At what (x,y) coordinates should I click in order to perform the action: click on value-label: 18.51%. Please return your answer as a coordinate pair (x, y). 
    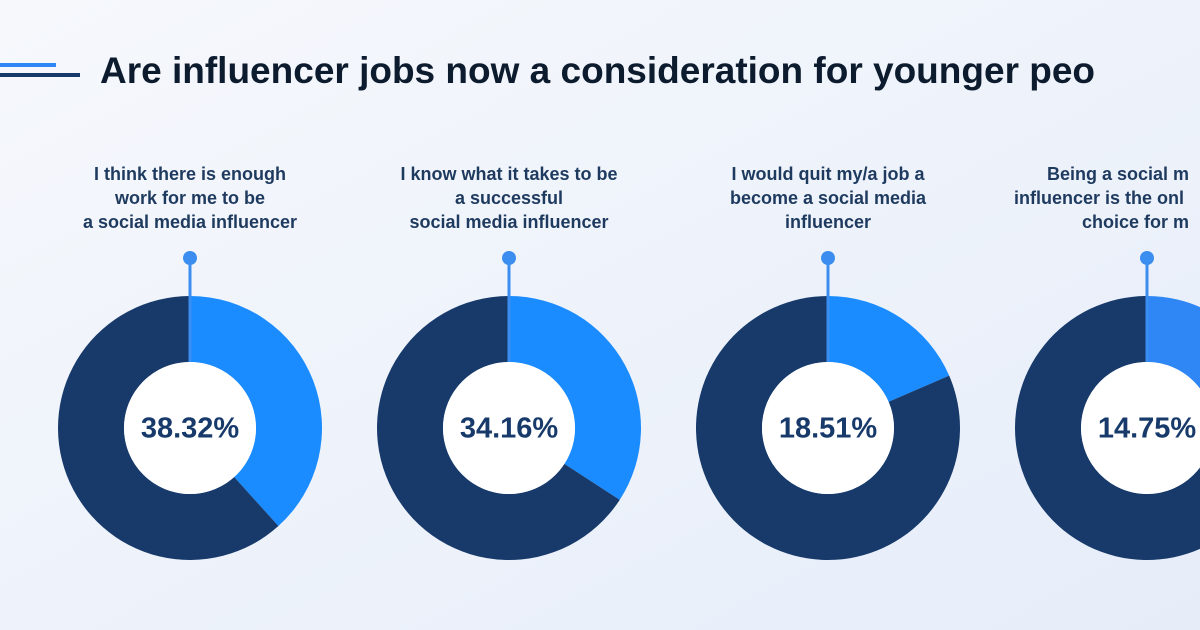
    Looking at the image, I should click on (828, 429).